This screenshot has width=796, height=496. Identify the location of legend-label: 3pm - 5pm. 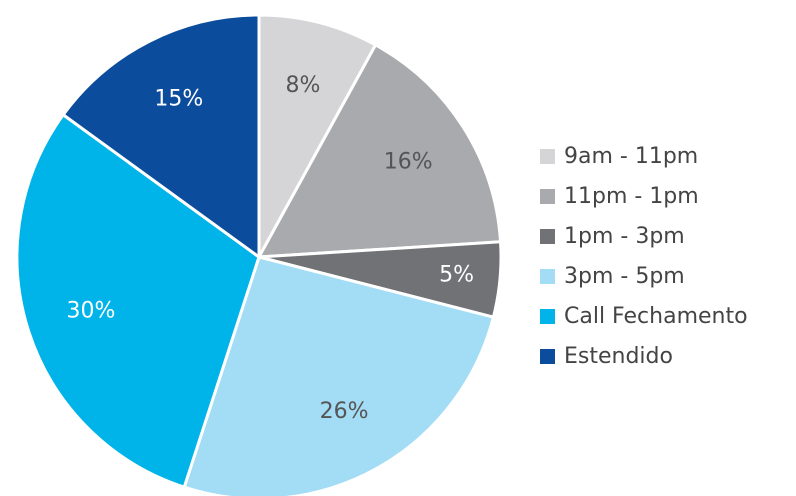
(624, 276).